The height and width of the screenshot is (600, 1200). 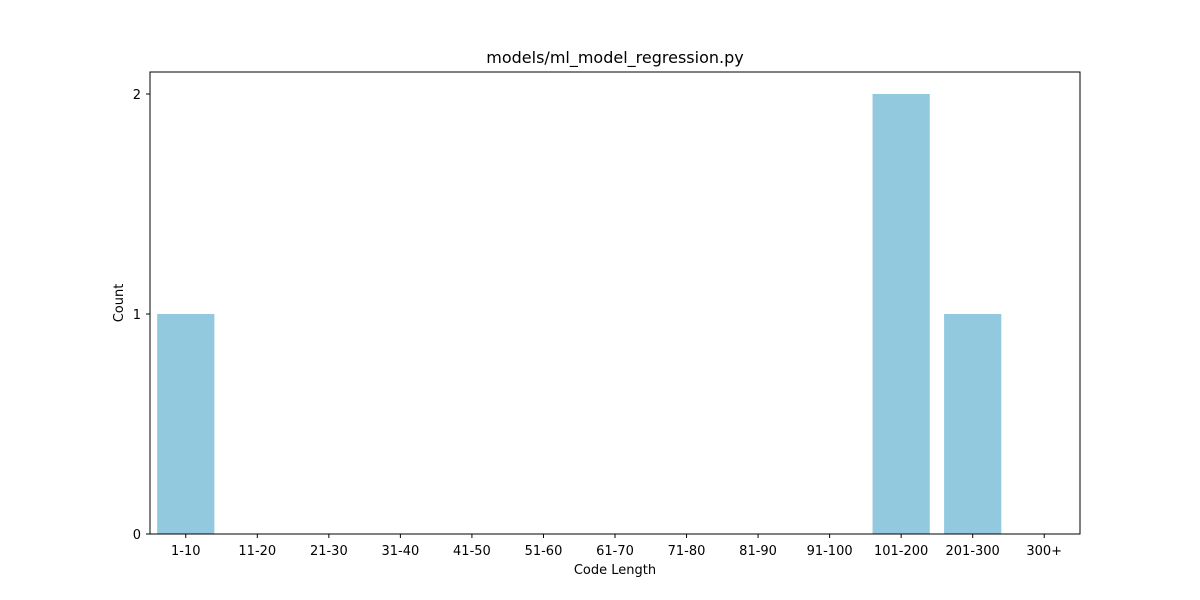 What do you see at coordinates (758, 551) in the screenshot?
I see `x-tick-label: 81-90` at bounding box center [758, 551].